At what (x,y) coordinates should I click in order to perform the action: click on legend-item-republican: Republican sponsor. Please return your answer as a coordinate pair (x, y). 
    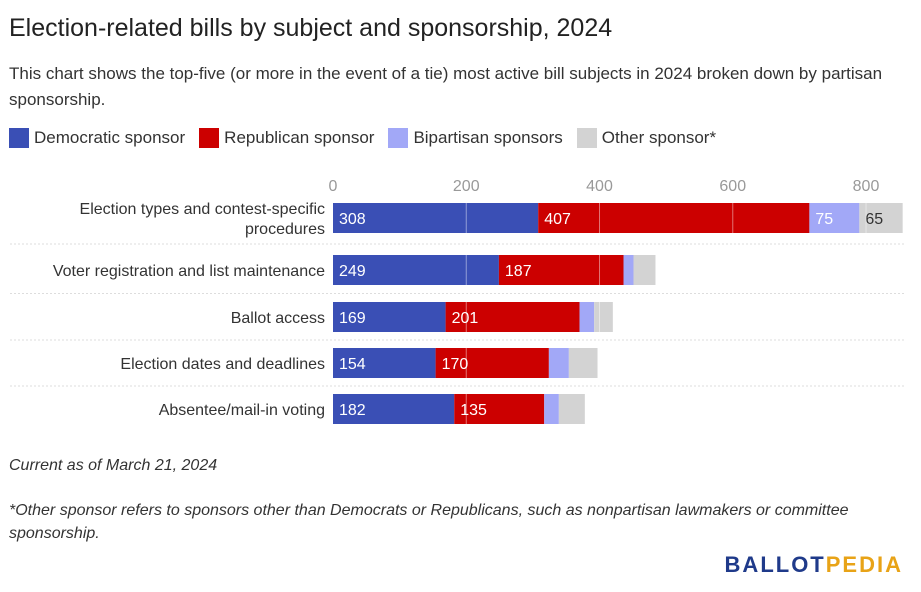
    Looking at the image, I should click on (286, 138).